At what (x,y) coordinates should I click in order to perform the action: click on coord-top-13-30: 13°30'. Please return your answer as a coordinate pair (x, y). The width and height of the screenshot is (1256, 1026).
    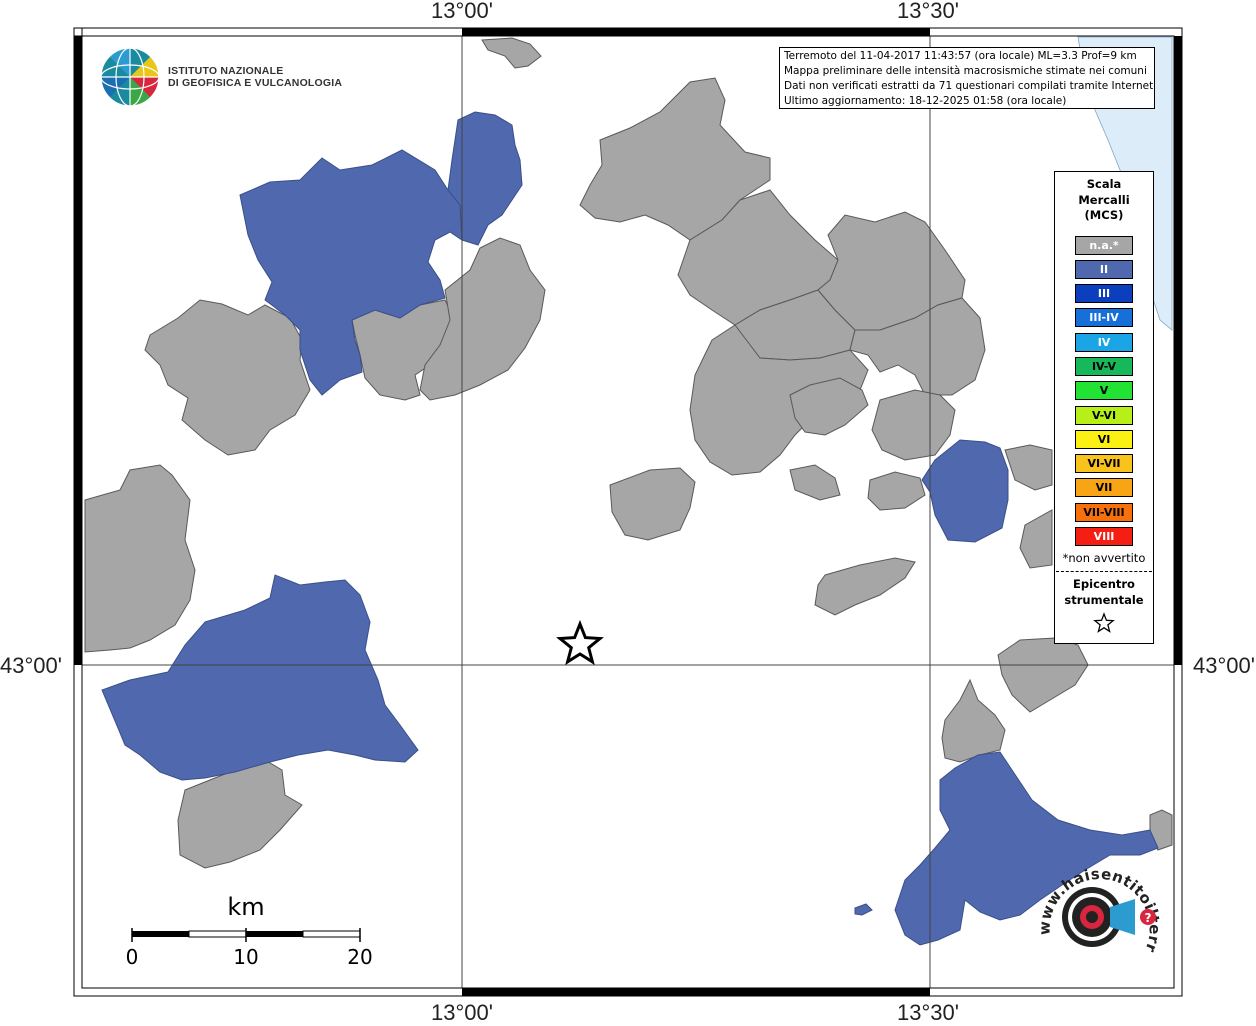
    Looking at the image, I should click on (928, 11).